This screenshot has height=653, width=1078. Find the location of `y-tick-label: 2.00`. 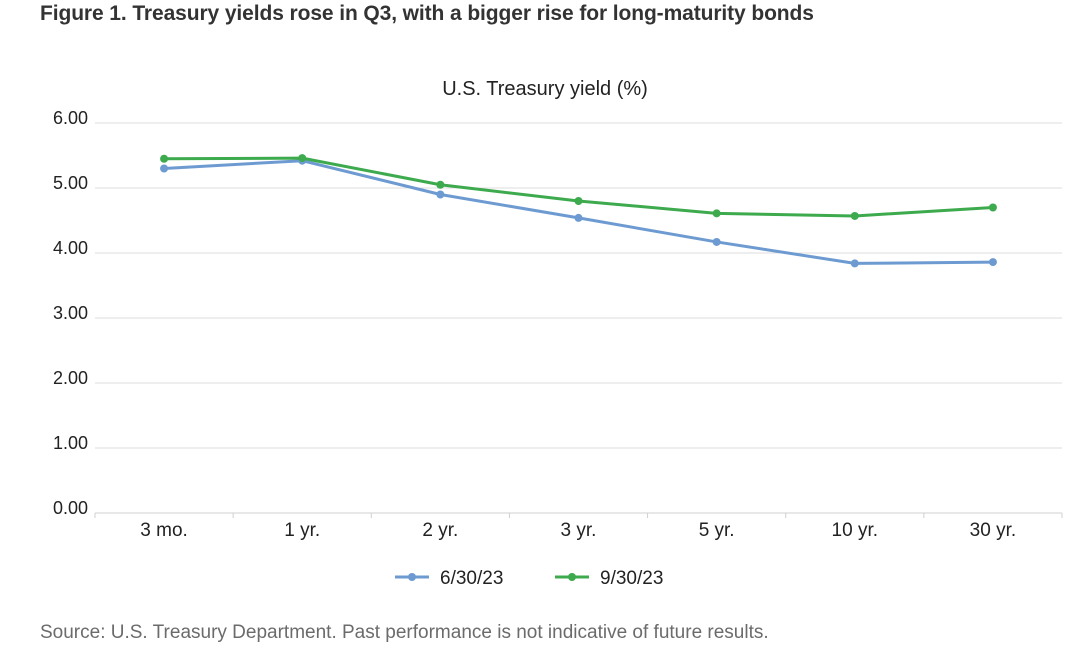

y-tick-label: 2.00 is located at coordinates (70, 378).